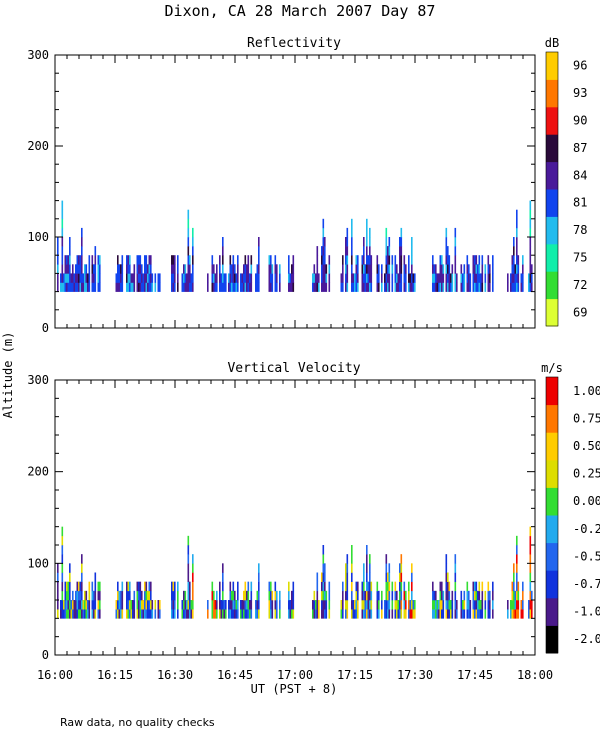 The width and height of the screenshot is (600, 750). What do you see at coordinates (552, 529) in the screenshot?
I see `colorbar-swatch` at bounding box center [552, 529].